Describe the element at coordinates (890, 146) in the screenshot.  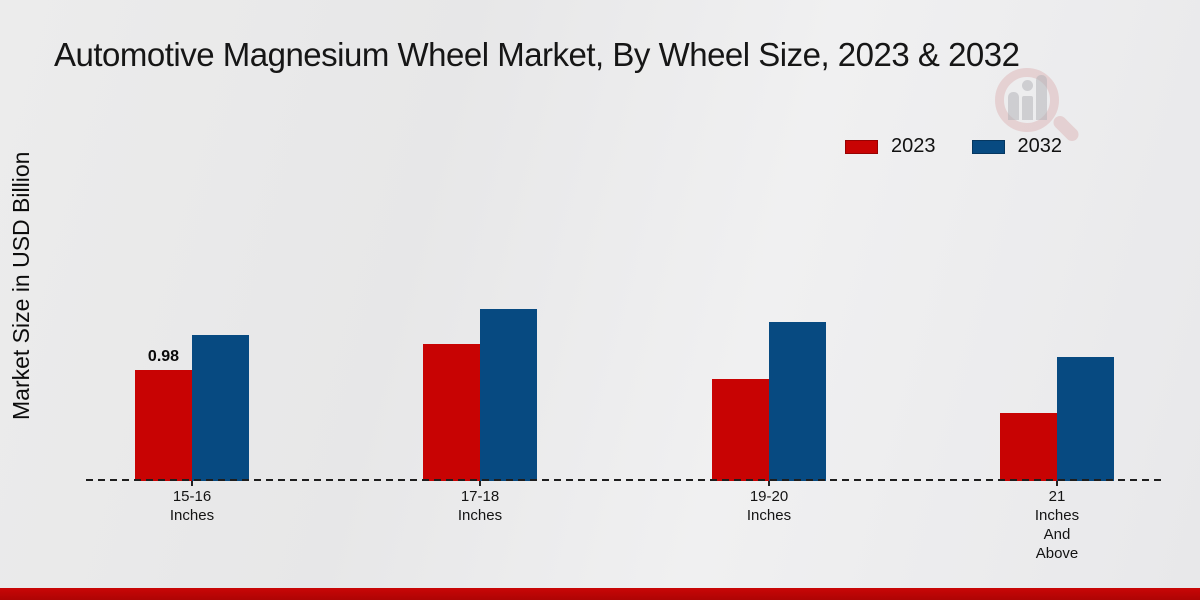
I see `legend-item-2023: 2023` at that location.